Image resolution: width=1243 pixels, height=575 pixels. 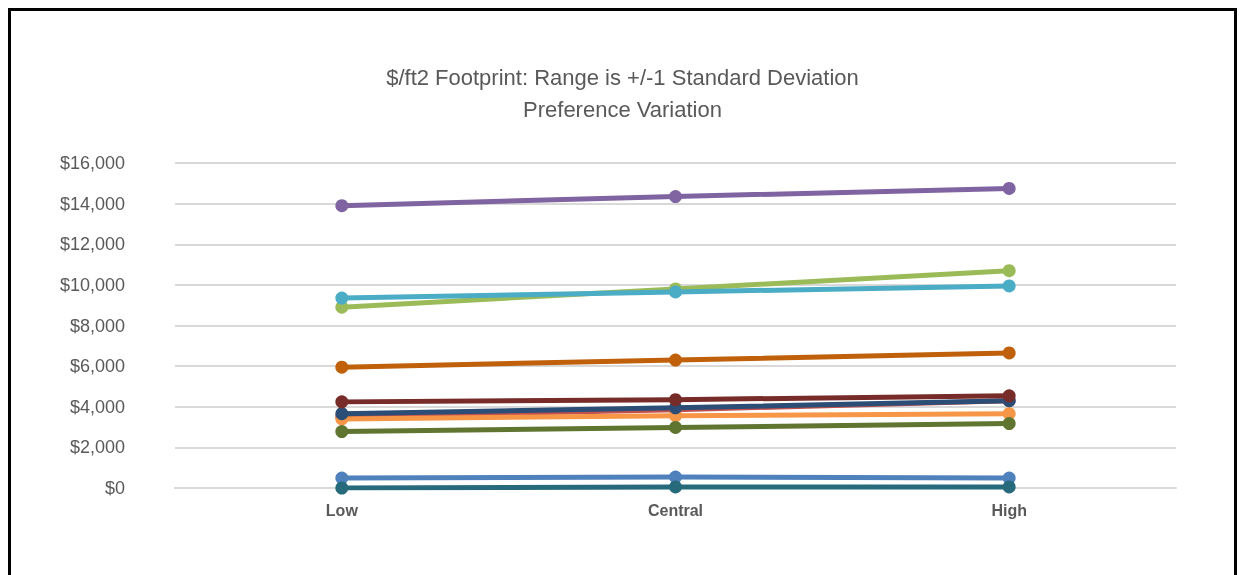 I want to click on y-tick-label: $2,000, so click(x=97, y=447).